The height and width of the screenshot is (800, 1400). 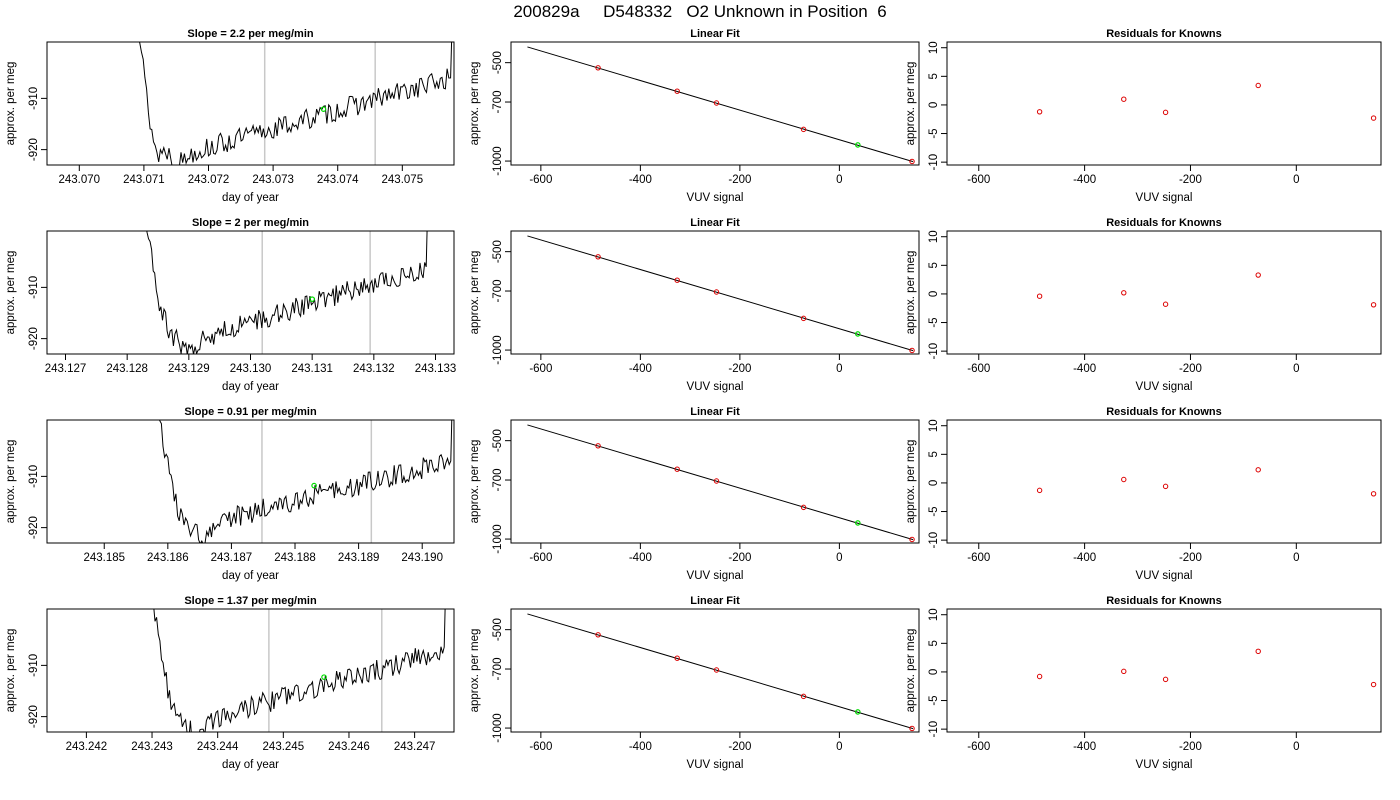 What do you see at coordinates (209, 180) in the screenshot?
I see `x-tick-label: 243.072` at bounding box center [209, 180].